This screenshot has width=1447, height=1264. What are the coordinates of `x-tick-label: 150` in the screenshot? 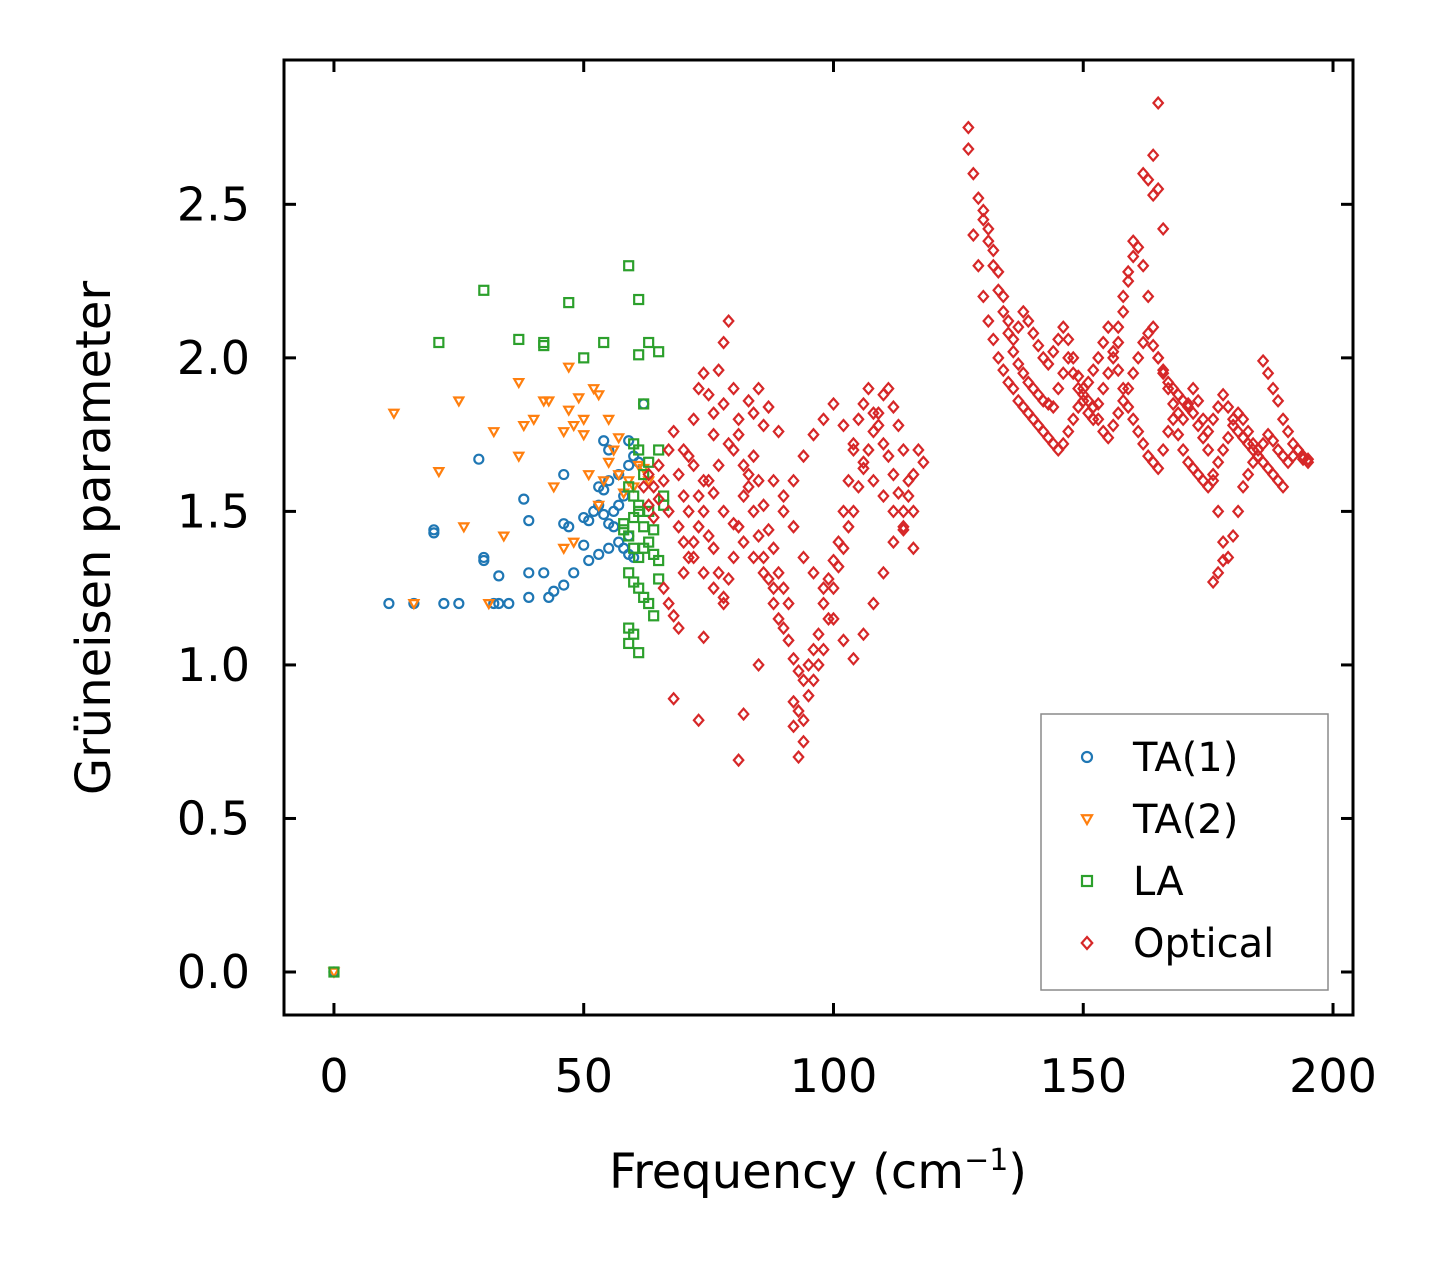 It's located at (1083, 1076).